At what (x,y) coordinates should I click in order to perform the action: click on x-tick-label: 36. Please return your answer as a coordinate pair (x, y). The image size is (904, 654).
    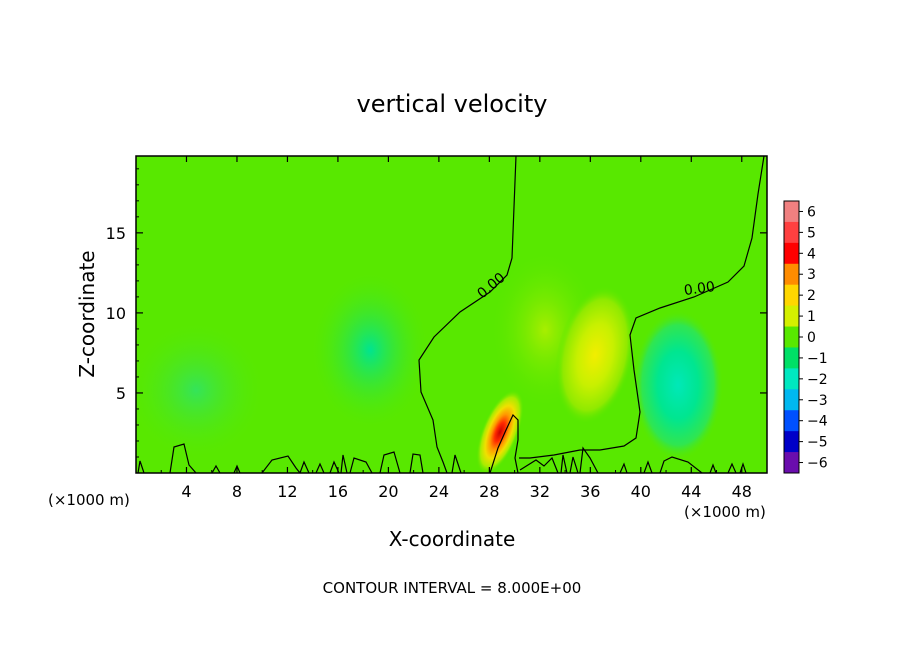
    Looking at the image, I should click on (590, 491).